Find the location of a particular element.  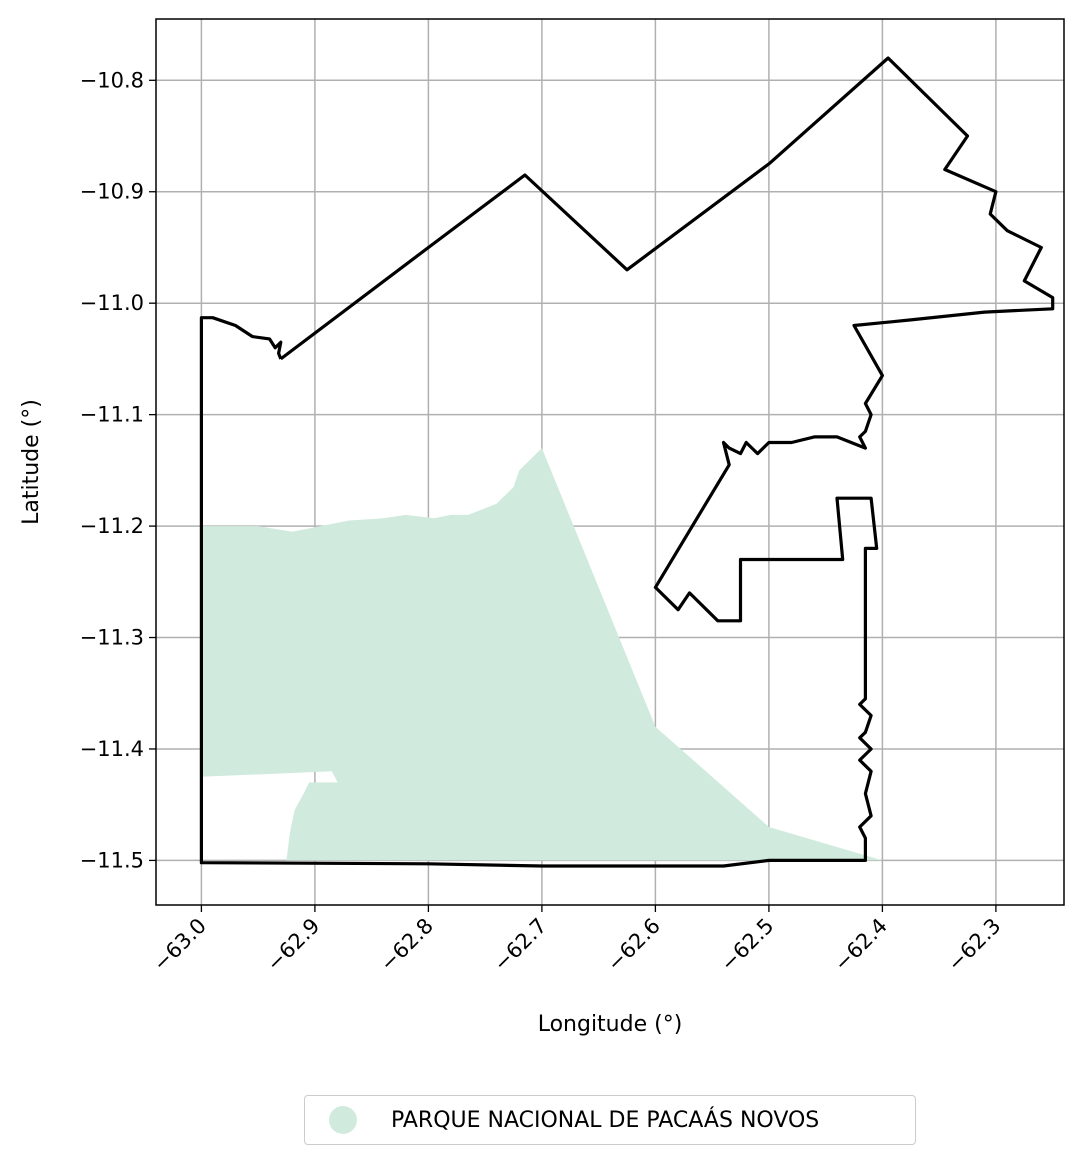

legend-marker-pacaas-novos is located at coordinates (343, 1120).